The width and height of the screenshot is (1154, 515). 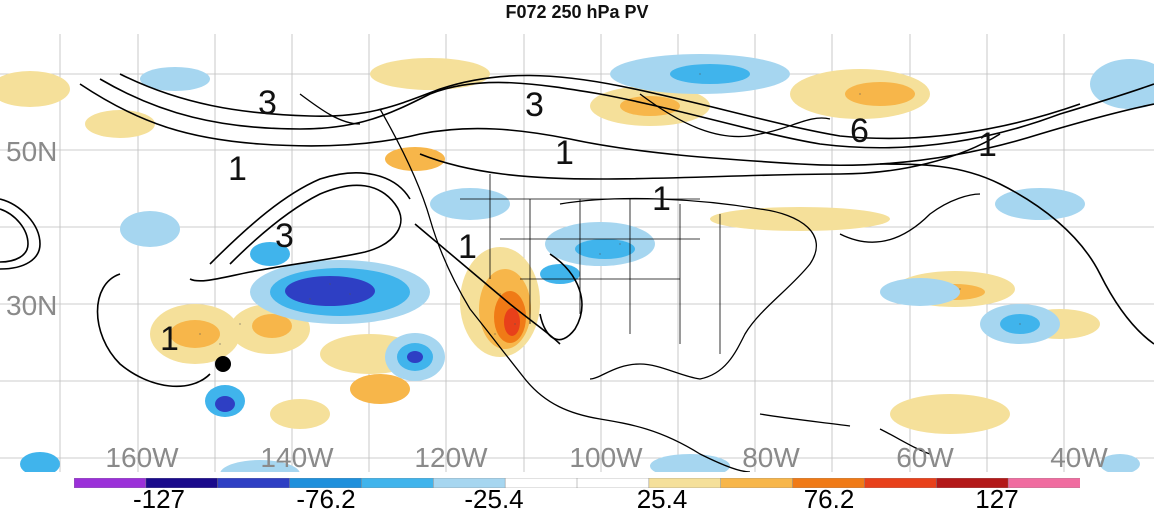 What do you see at coordinates (223, 364) in the screenshot?
I see `storm-marker` at bounding box center [223, 364].